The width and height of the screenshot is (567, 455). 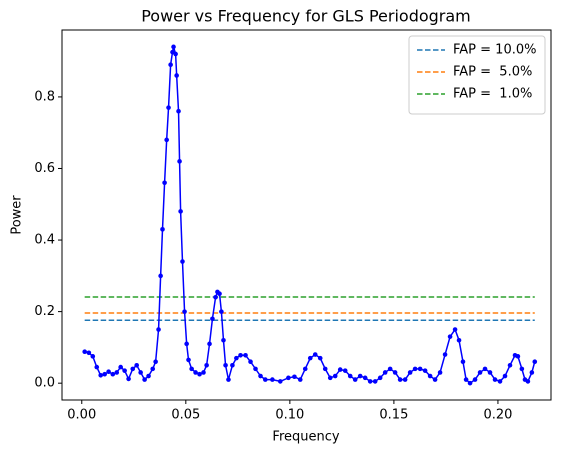 I want to click on x-tick-label: 0.05, so click(x=185, y=415).